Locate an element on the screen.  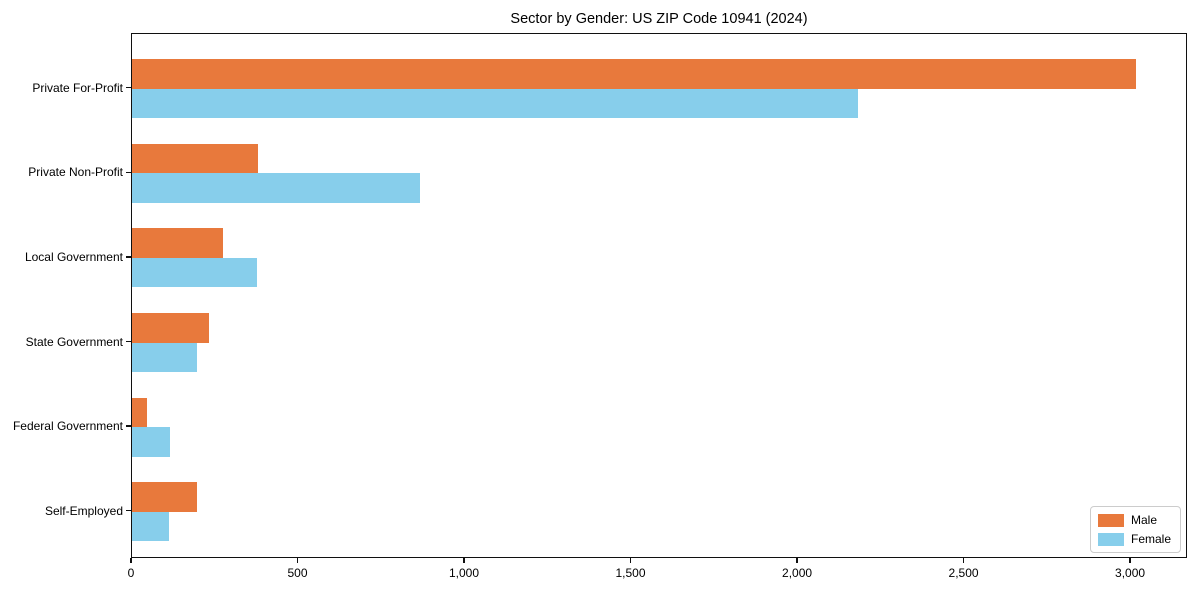
x-tick-label: 3,000 is located at coordinates (1130, 573).